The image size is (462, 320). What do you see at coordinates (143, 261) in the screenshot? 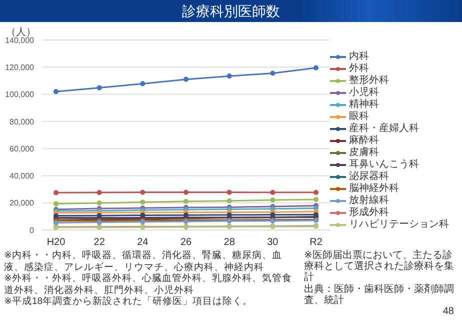
I see `text: ※内科・・内科、呼吸器、循環器、消化器、腎臓、糖尿病、血液、感染症、アレルギー、リウマチ、心療内科、神経内科` at bounding box center [143, 261].